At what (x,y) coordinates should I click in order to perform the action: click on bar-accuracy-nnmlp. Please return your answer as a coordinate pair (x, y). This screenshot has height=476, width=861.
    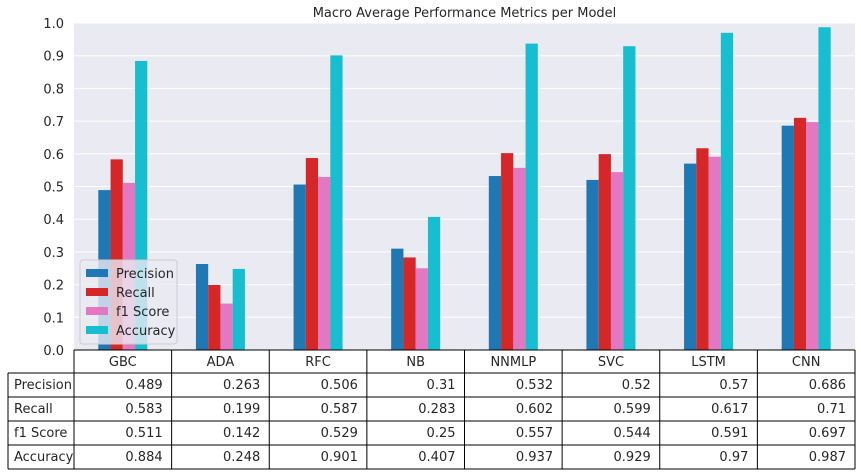
    Looking at the image, I should click on (531, 196).